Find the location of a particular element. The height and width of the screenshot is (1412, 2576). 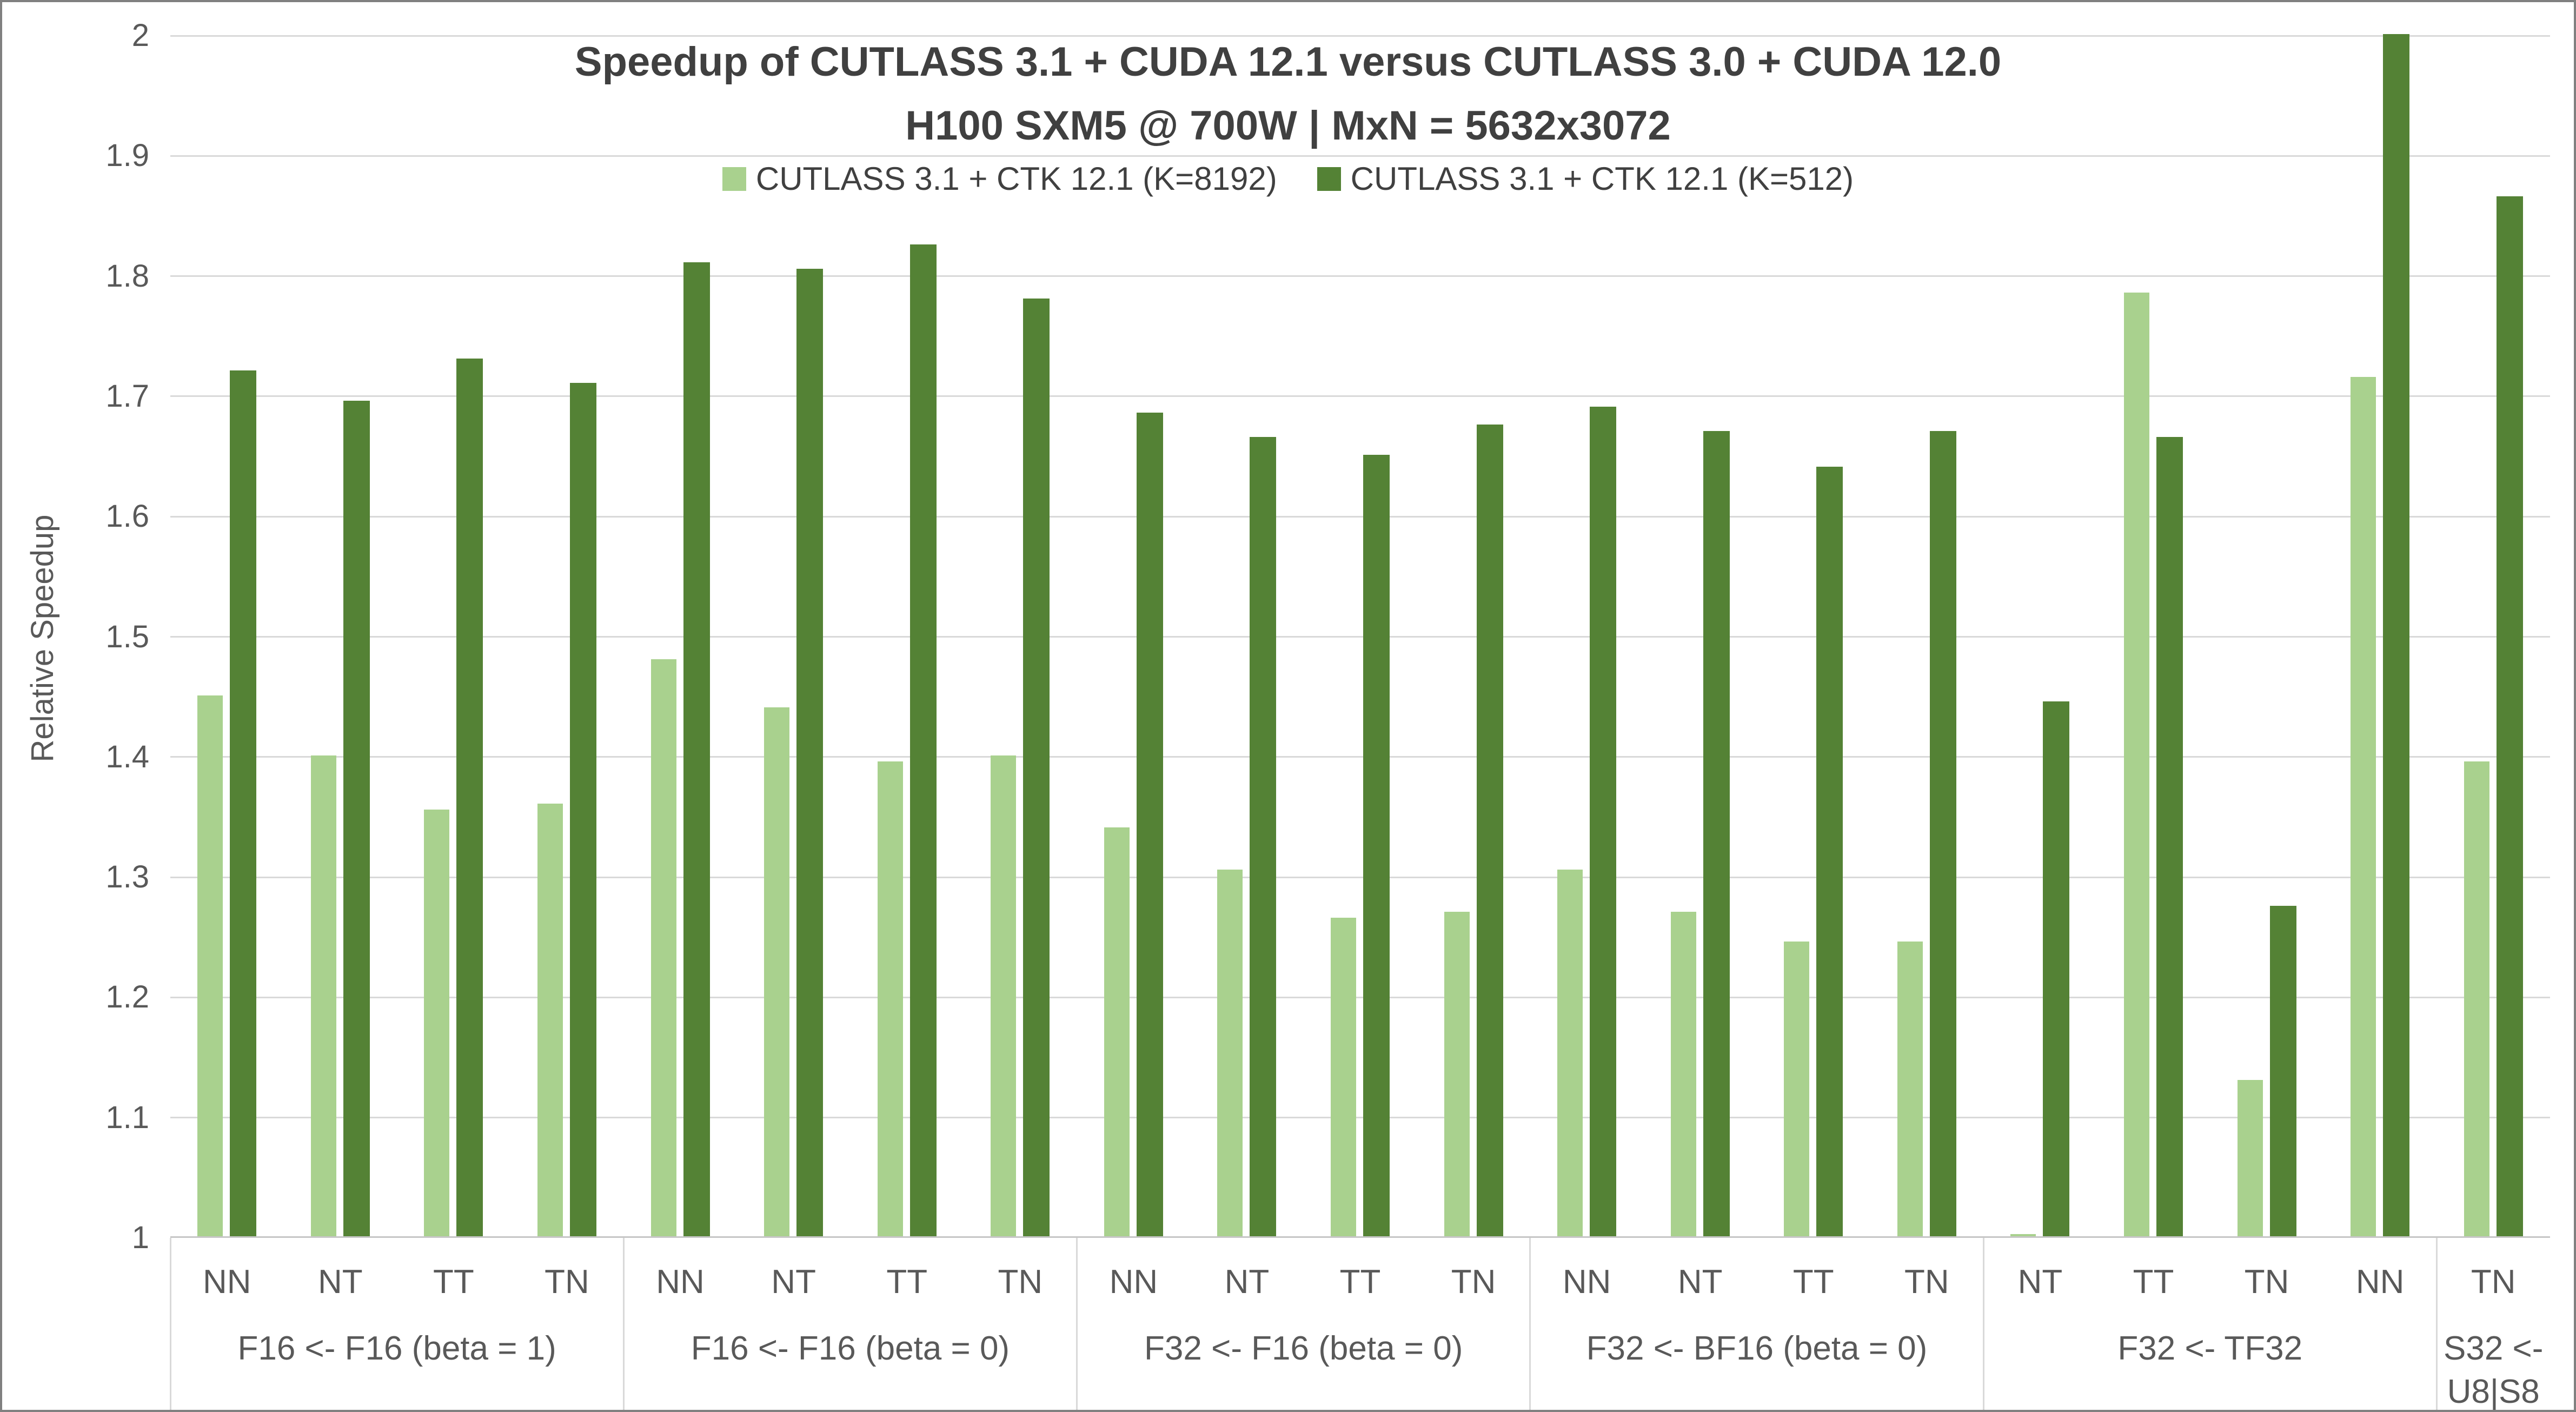

y-tick-label: 1.2 is located at coordinates (127, 997).